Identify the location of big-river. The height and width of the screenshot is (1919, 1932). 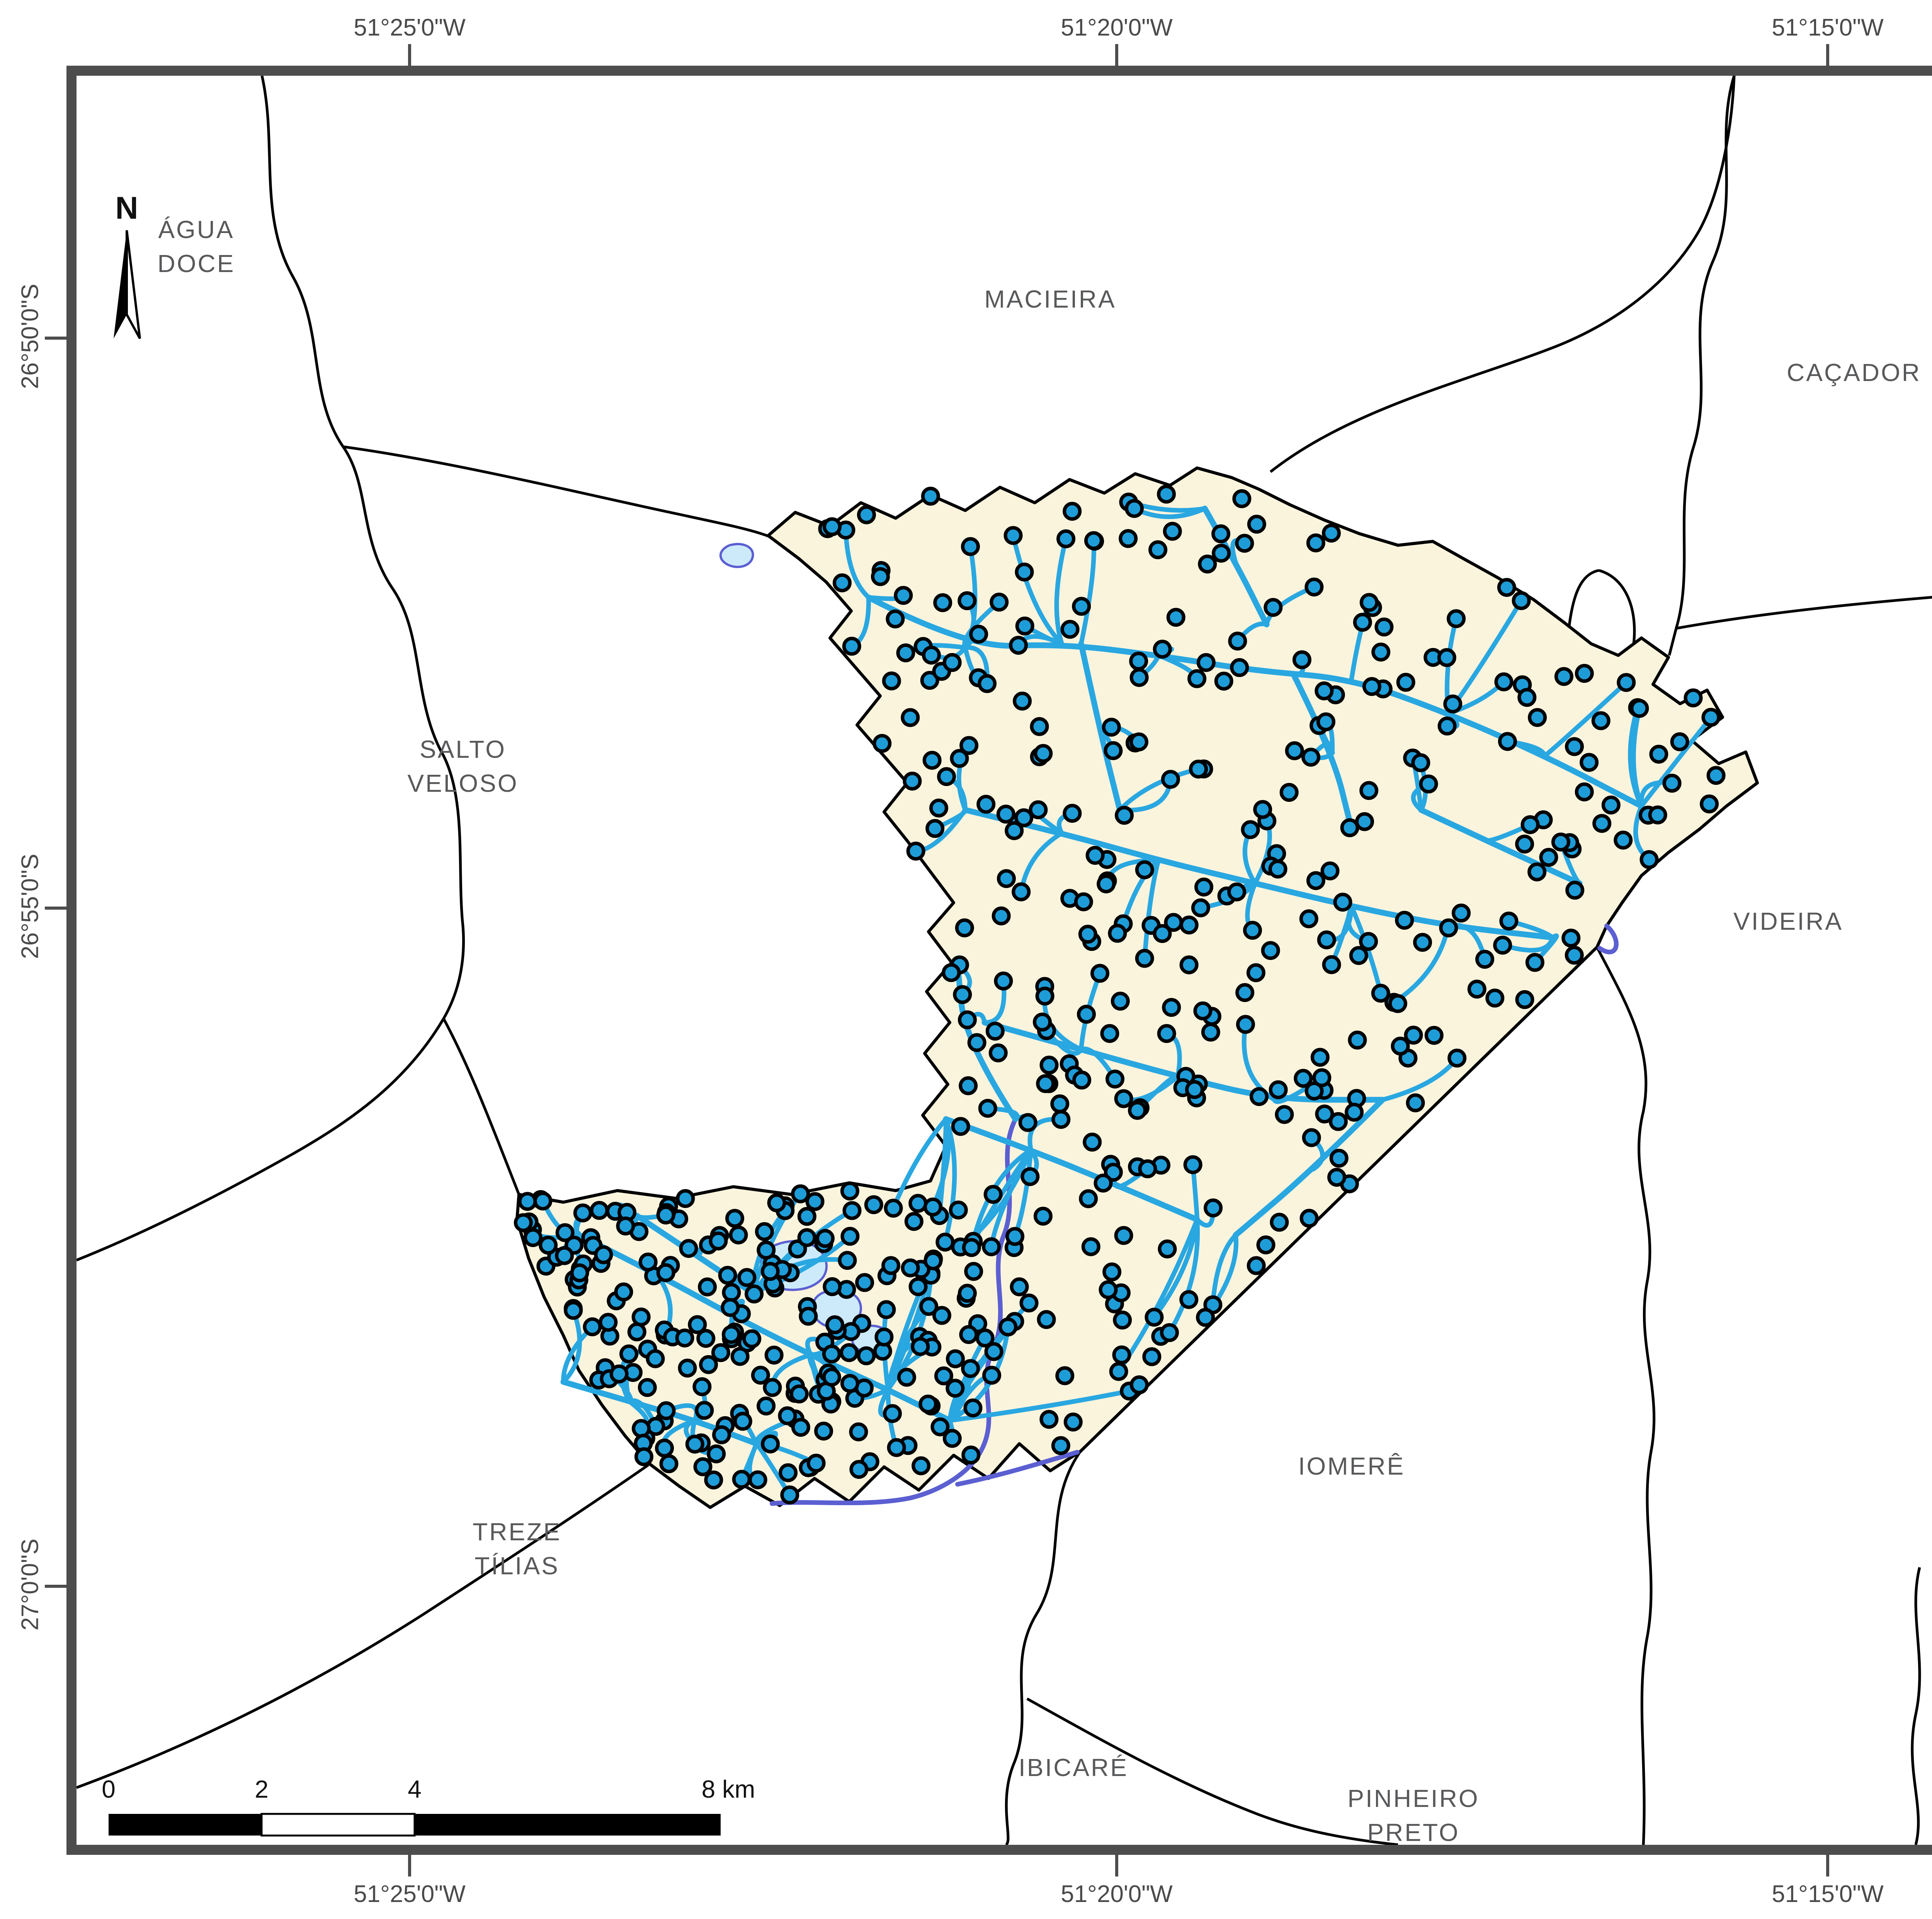
(1194, 1215).